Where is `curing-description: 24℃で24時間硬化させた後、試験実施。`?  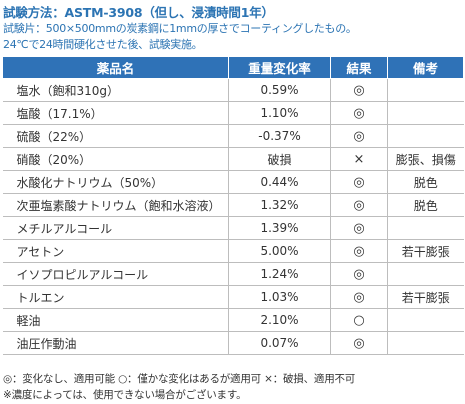
curing-description: 24℃で24時間硬化させた後、試験実施。 is located at coordinates (103, 44).